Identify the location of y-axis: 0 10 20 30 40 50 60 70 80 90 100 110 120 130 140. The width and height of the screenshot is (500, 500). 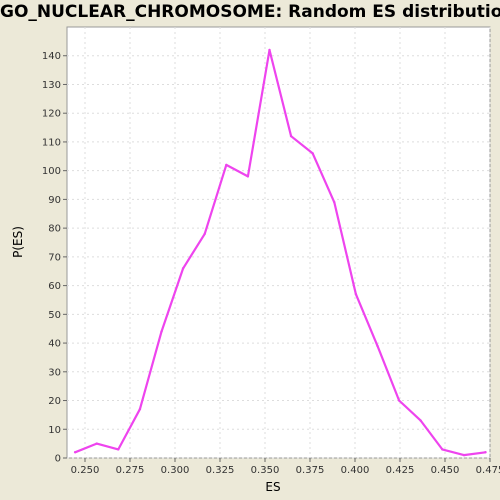
(54, 258).